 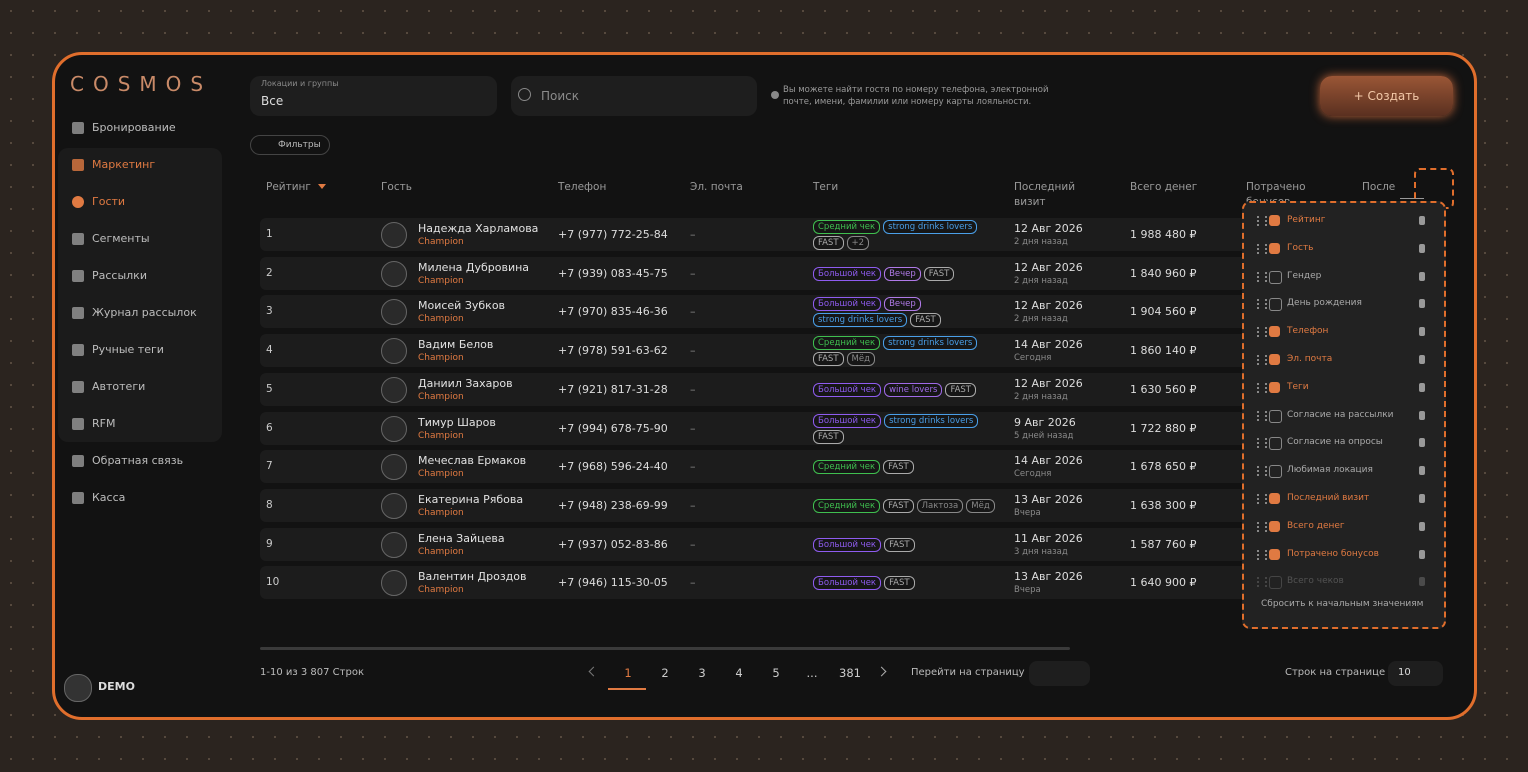 I want to click on column-header: Эл. почта, so click(x=716, y=187).